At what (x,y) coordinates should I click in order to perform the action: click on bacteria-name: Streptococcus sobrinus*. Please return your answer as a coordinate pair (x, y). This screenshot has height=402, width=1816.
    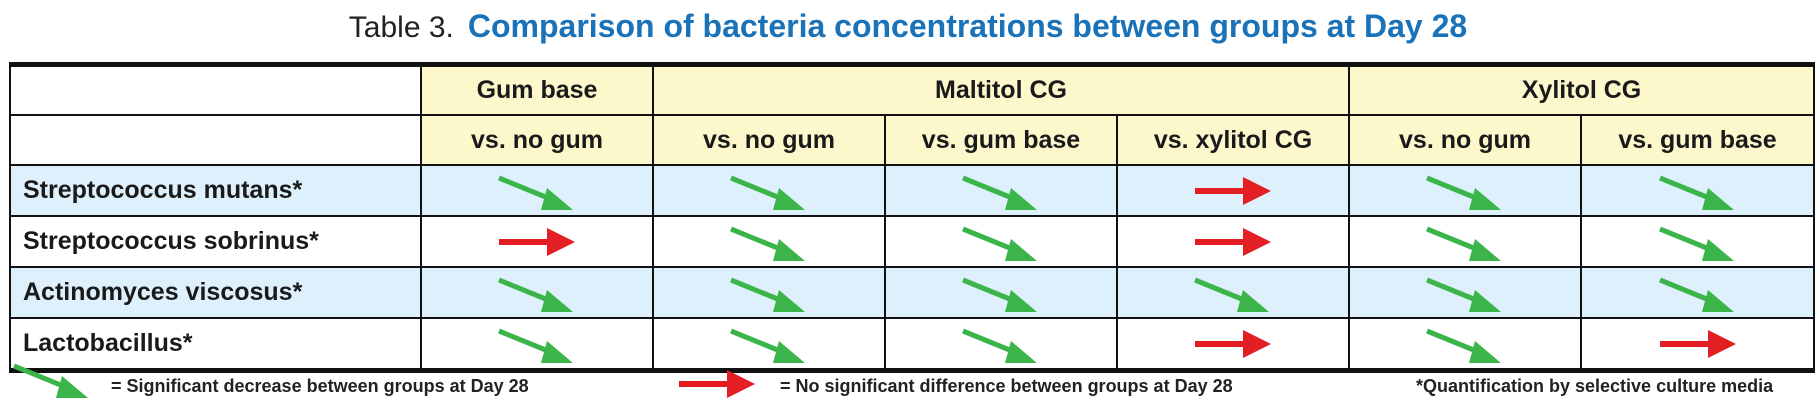
    Looking at the image, I should click on (215, 241).